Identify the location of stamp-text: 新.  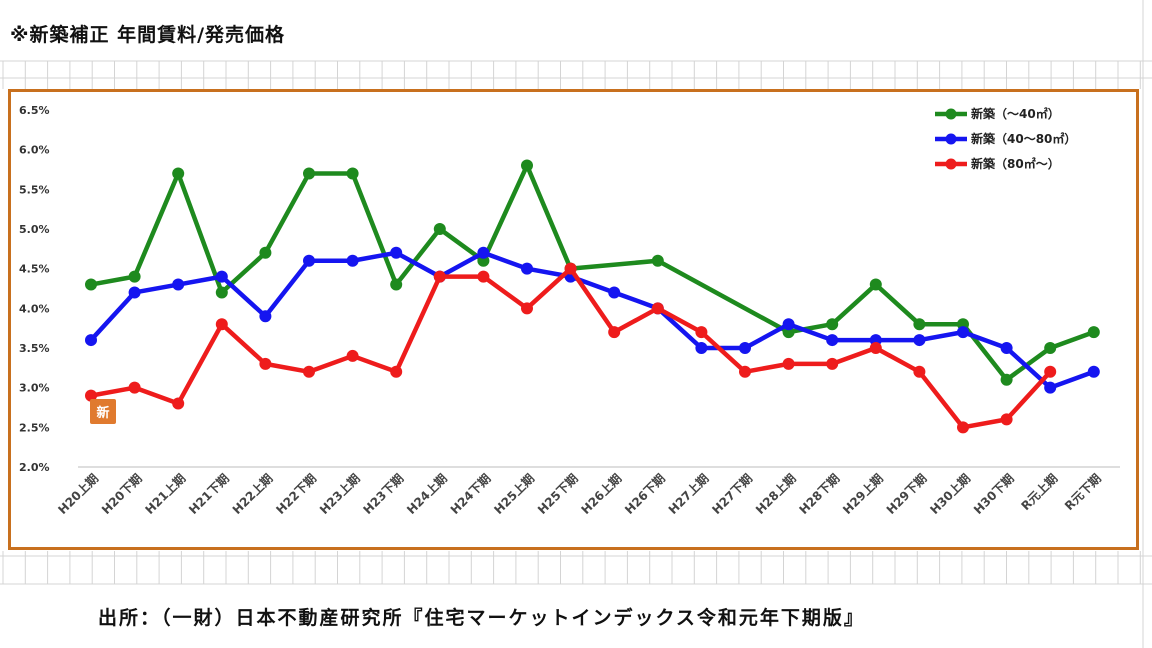
(102, 413).